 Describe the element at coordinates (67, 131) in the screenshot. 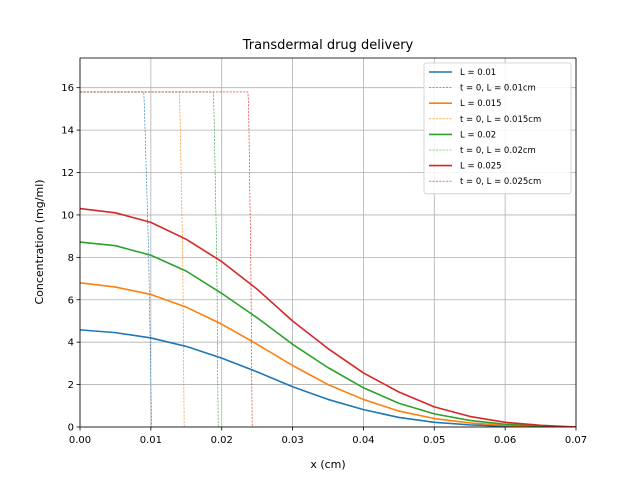

I see `y-tick-label: 14` at that location.